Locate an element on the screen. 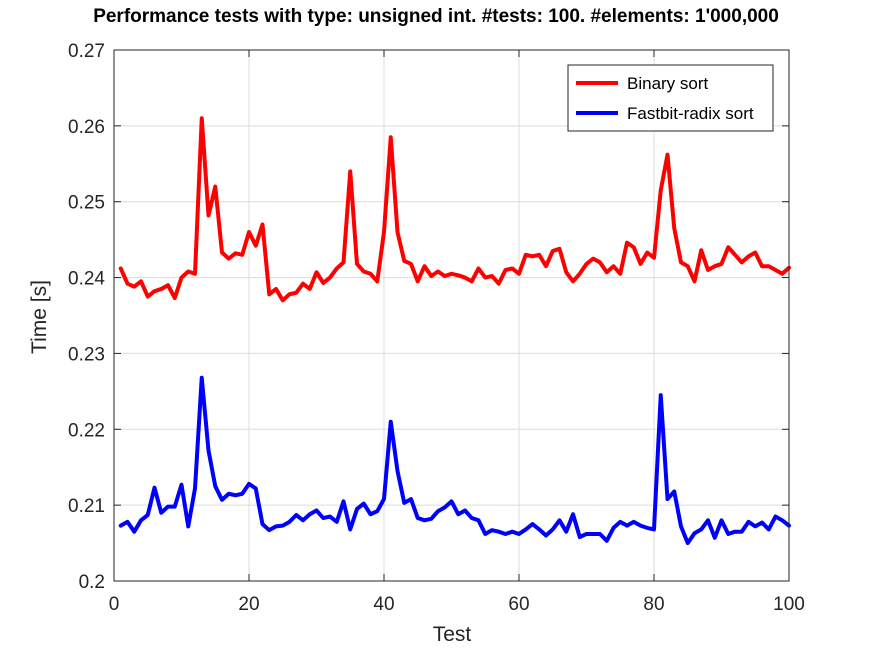  legend-label-fastbit-radix-sort: Fastbit-radix sort is located at coordinates (690, 113).